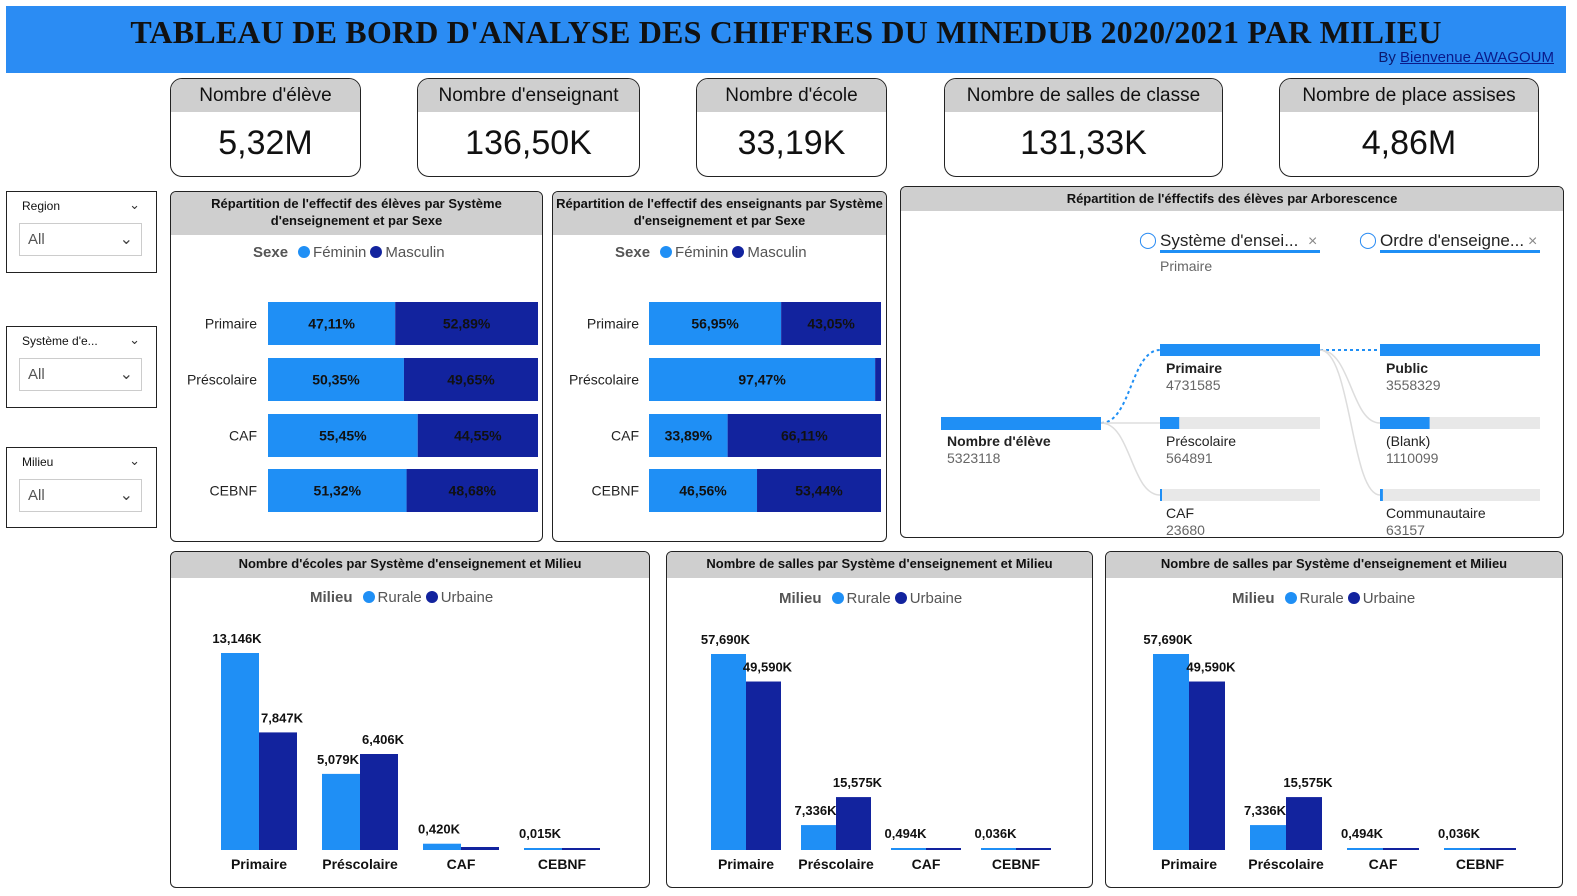 The image size is (1577, 896). What do you see at coordinates (360, 864) in the screenshot?
I see `category-label: Préscolaire` at bounding box center [360, 864].